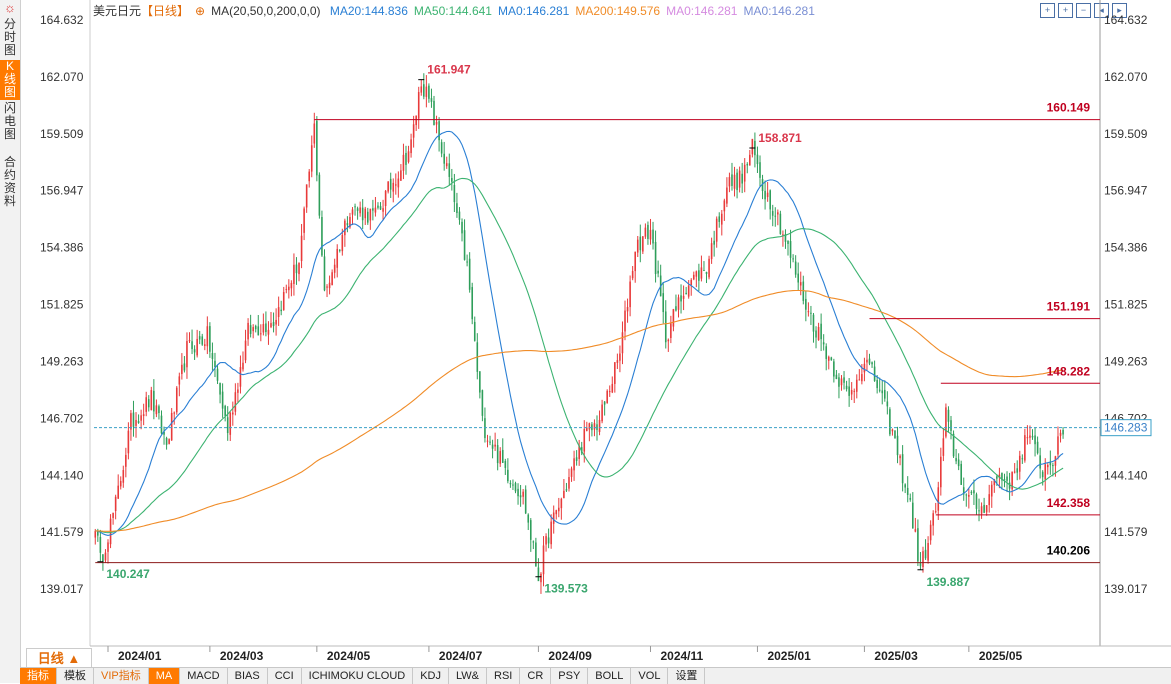 This screenshot has height=684, width=1171. Describe the element at coordinates (204, 676) in the screenshot. I see `indicator-tab: MACD` at that location.